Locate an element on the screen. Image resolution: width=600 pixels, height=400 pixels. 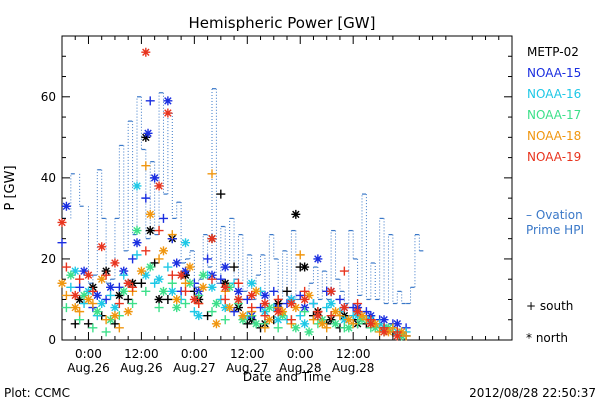
x-tick-time-label: 12:00 is located at coordinates (141, 354).